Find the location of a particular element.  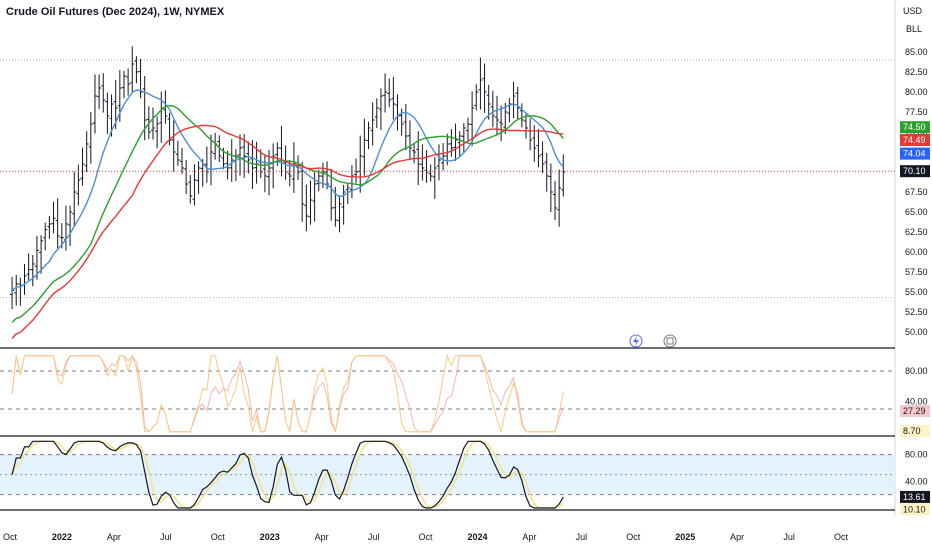

badge-ma-fast: 74.04 is located at coordinates (914, 154).